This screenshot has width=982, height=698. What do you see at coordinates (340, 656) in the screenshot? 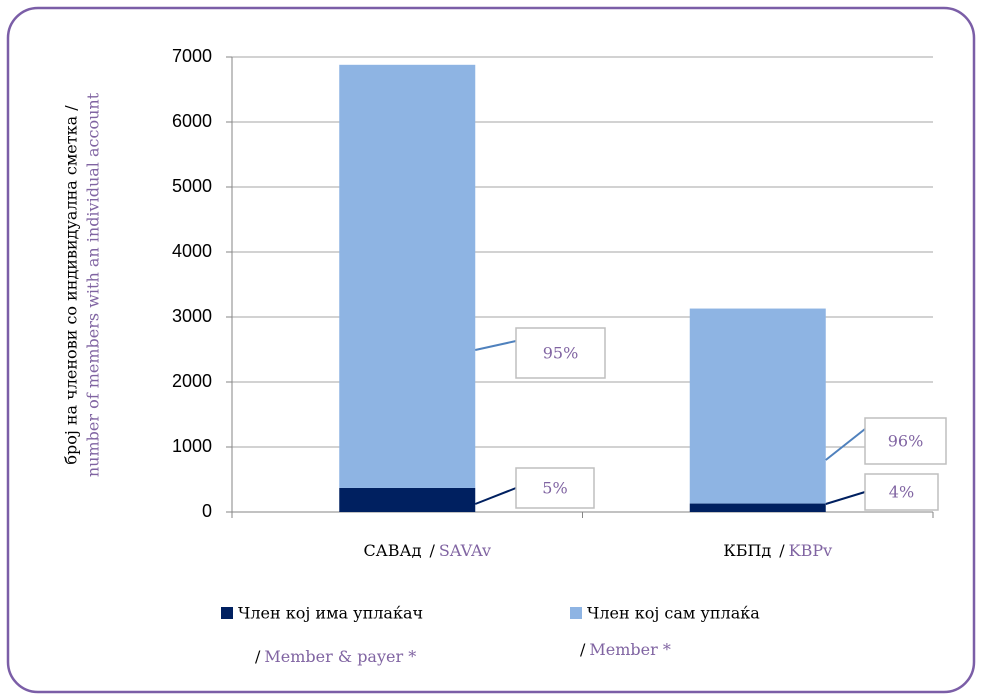
I see `legend-en: Member & payer *` at bounding box center [340, 656].